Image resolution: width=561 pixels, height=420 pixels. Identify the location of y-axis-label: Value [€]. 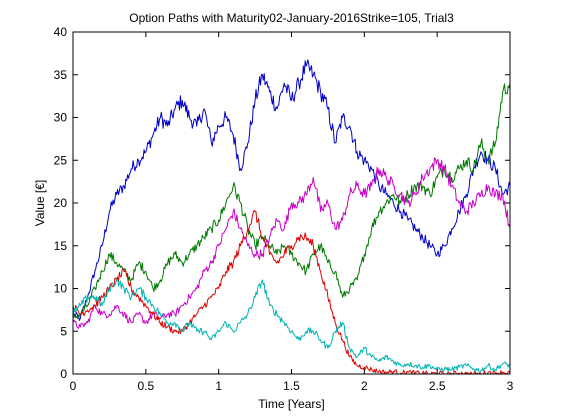
(40, 203).